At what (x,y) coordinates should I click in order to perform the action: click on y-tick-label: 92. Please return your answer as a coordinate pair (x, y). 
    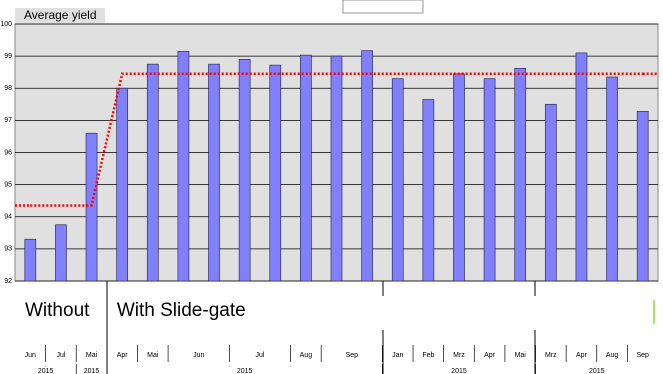
    Looking at the image, I should click on (8, 281).